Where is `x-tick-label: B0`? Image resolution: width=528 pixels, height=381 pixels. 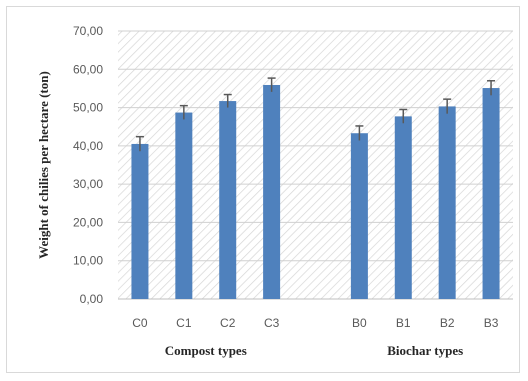 x-tick-label: B0 is located at coordinates (359, 323).